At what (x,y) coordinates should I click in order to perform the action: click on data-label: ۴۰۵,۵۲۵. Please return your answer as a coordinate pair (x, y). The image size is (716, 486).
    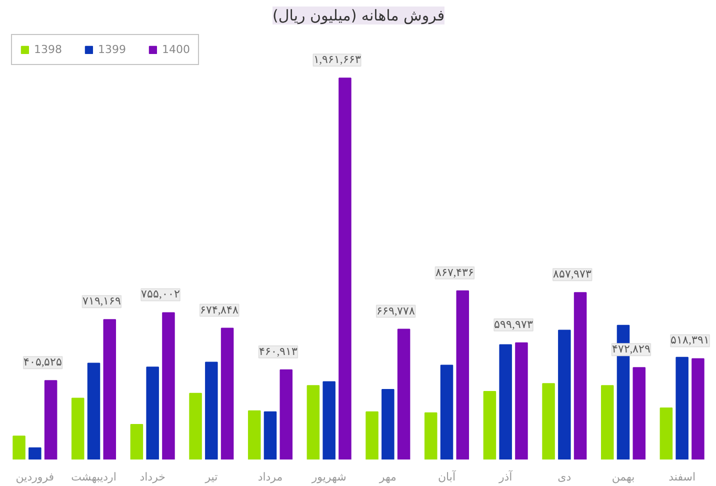
    Looking at the image, I should click on (42, 362).